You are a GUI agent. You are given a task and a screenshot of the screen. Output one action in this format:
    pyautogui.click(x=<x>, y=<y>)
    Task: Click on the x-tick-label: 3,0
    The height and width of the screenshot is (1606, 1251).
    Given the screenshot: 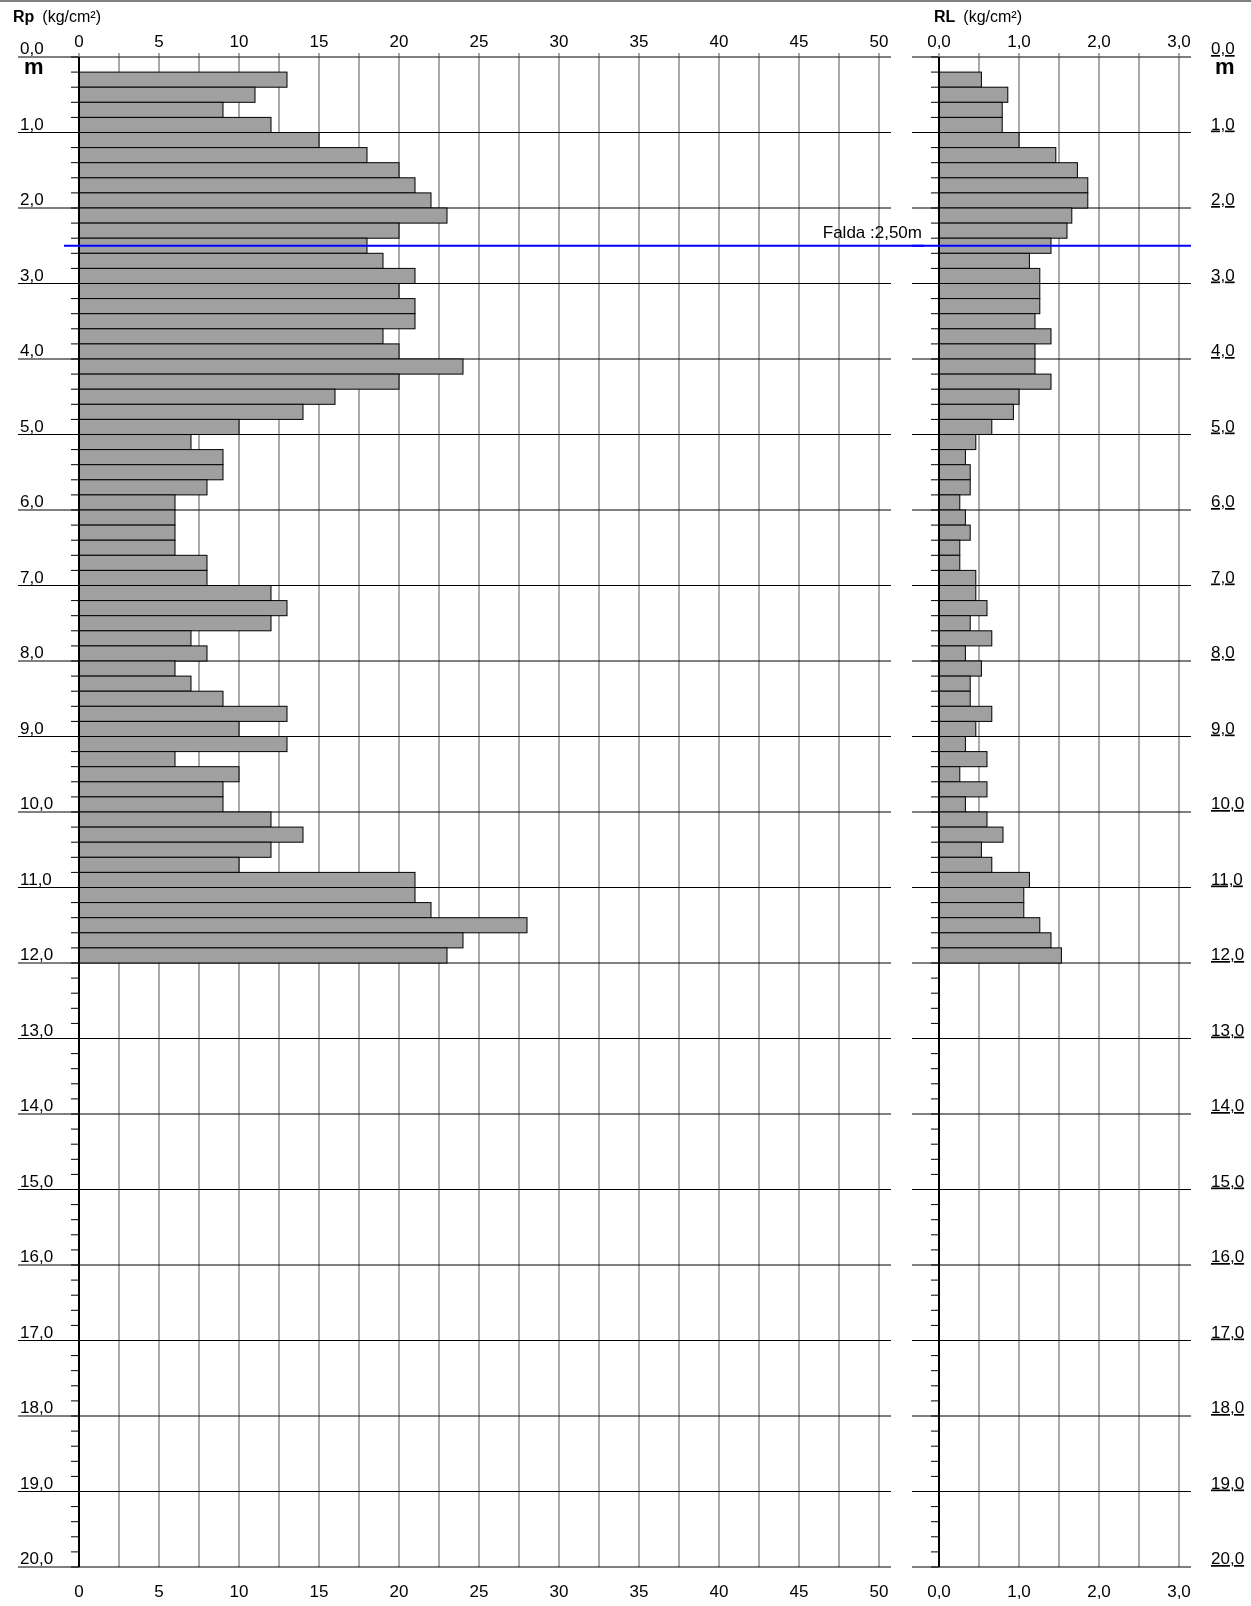 What is the action you would take?
    pyautogui.click(x=1179, y=41)
    